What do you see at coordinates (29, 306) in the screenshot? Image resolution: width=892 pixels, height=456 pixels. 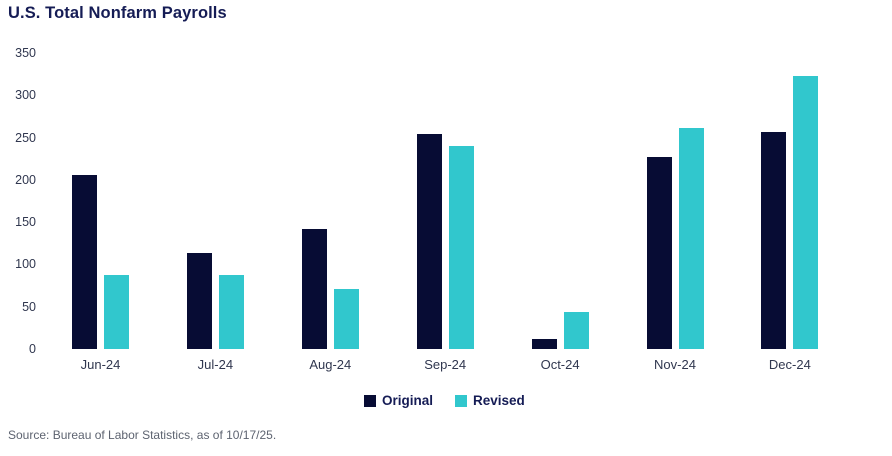 I see `y-tick-label: 50` at bounding box center [29, 306].